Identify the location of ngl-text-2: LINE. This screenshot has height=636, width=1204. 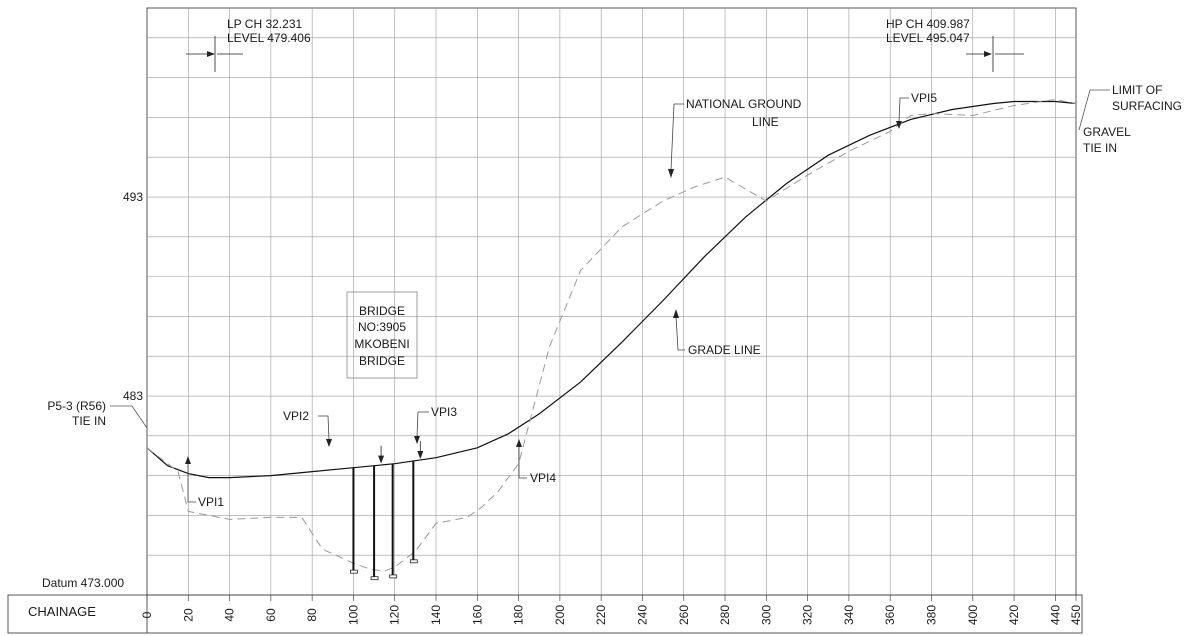
(765, 122).